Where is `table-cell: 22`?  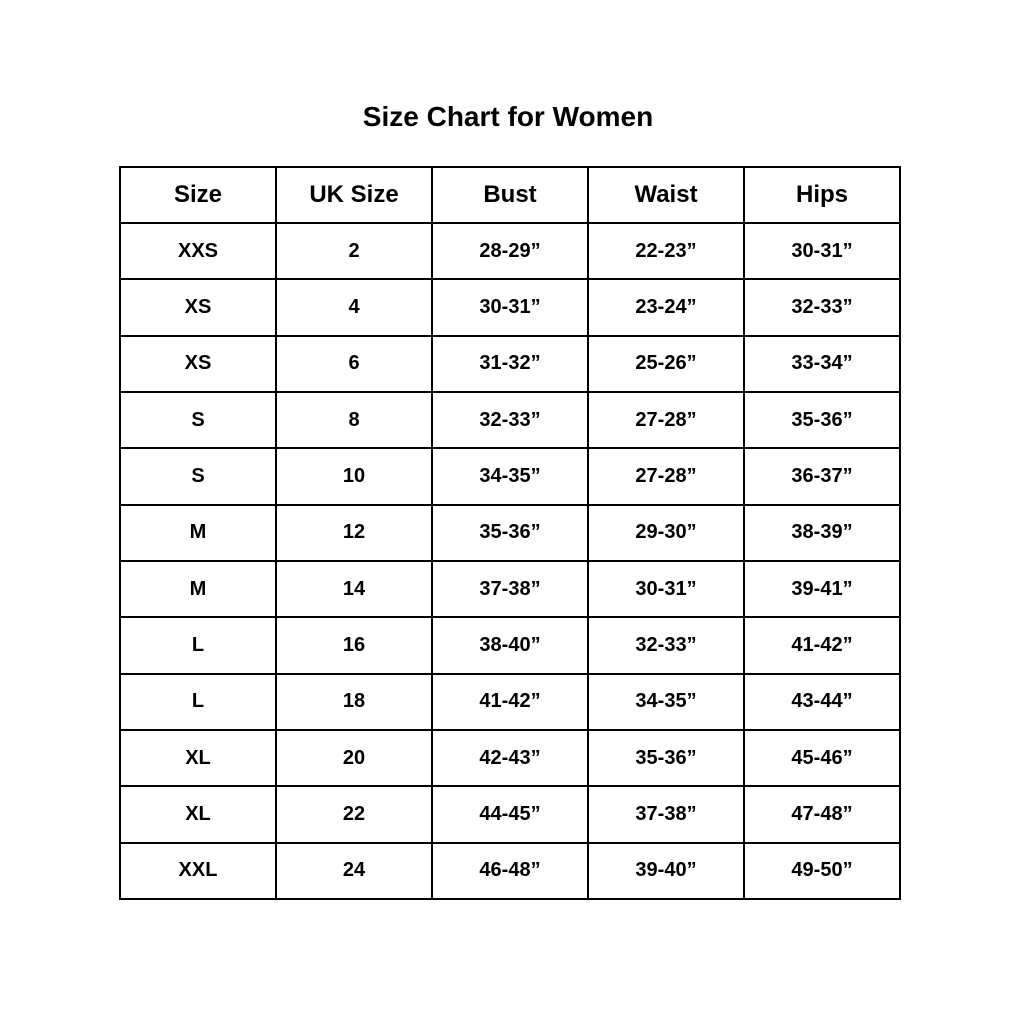 table-cell: 22 is located at coordinates (354, 814).